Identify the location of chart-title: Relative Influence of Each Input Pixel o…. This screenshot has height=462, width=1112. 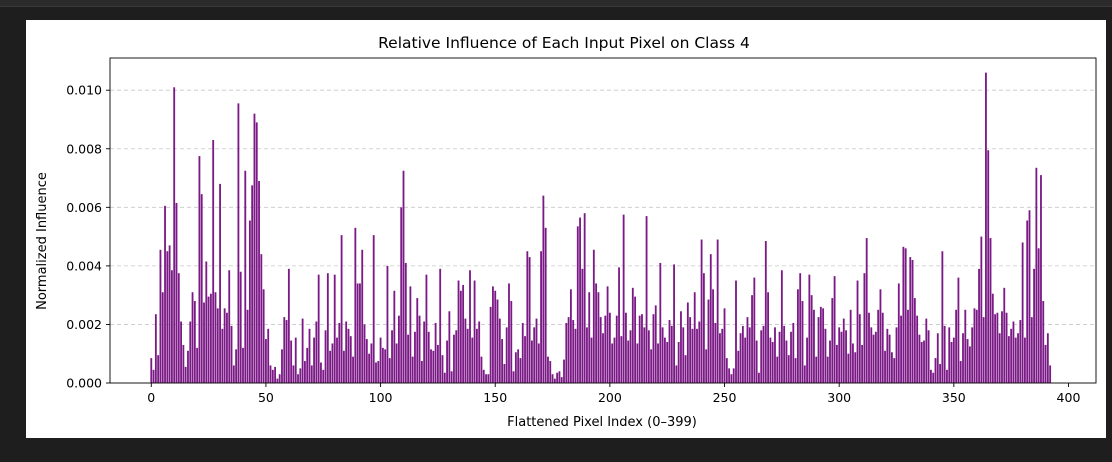
(564, 43).